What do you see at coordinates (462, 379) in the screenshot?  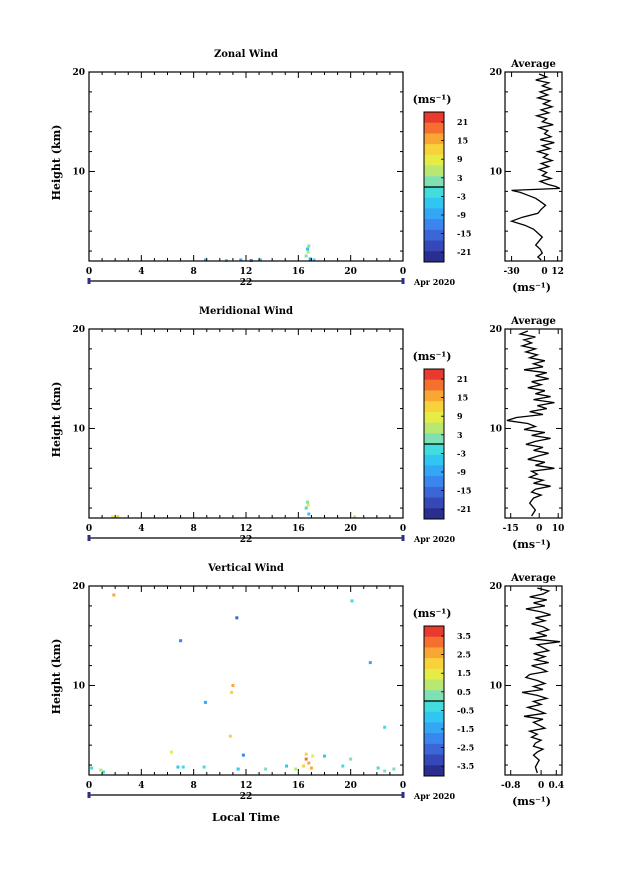 I see `colorbar-tick-label: 21` at bounding box center [462, 379].